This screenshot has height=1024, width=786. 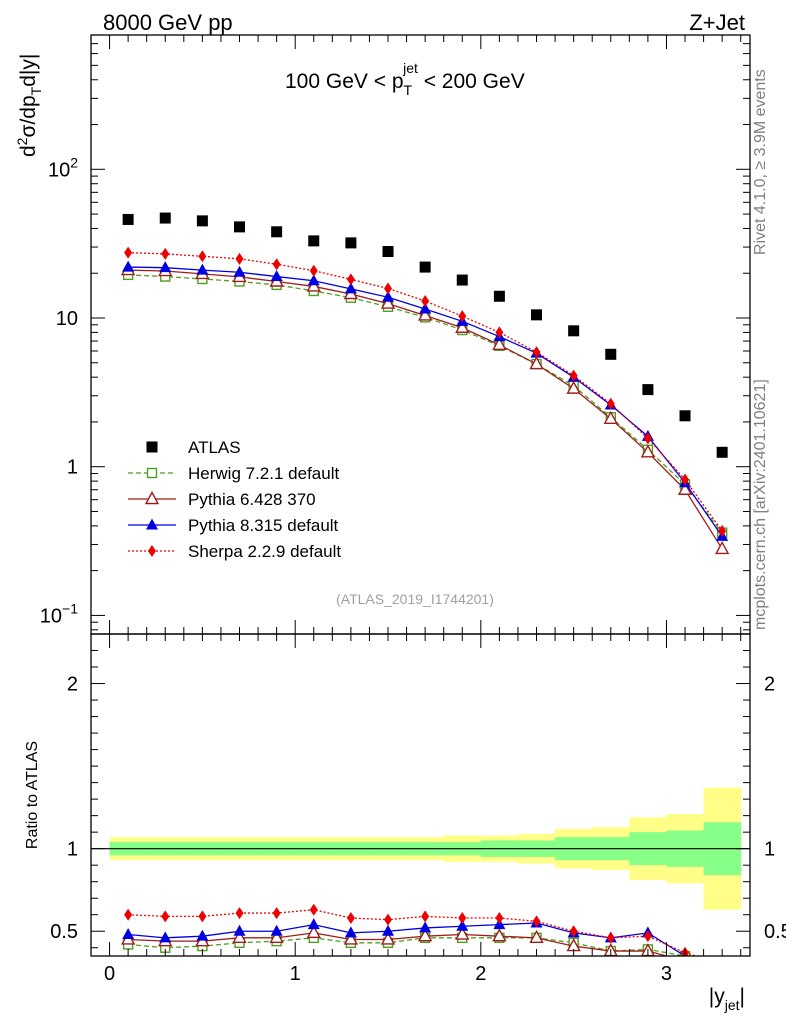 I want to click on x-tick-label: 3, so click(x=666, y=974).